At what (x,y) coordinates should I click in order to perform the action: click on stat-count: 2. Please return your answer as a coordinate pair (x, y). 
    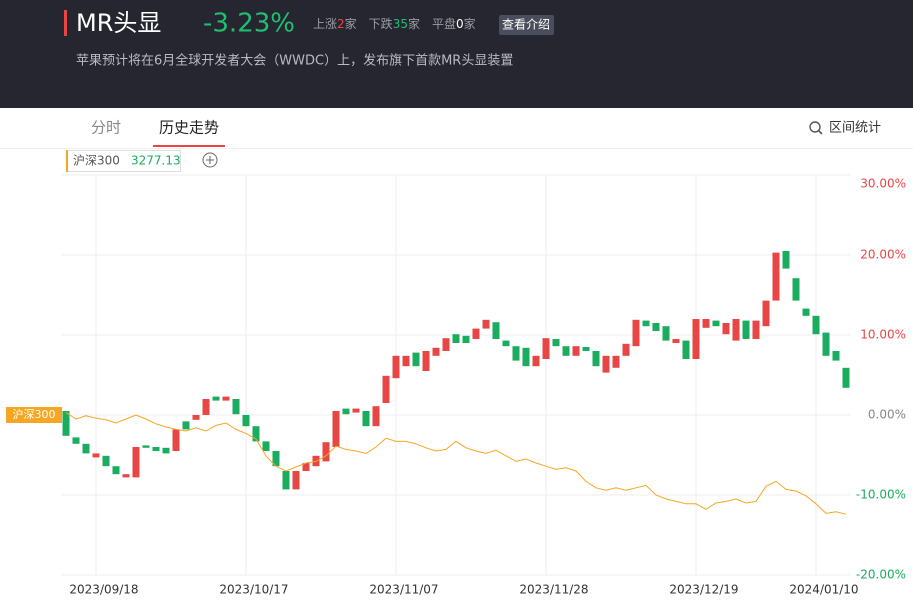
    Looking at the image, I should click on (341, 24).